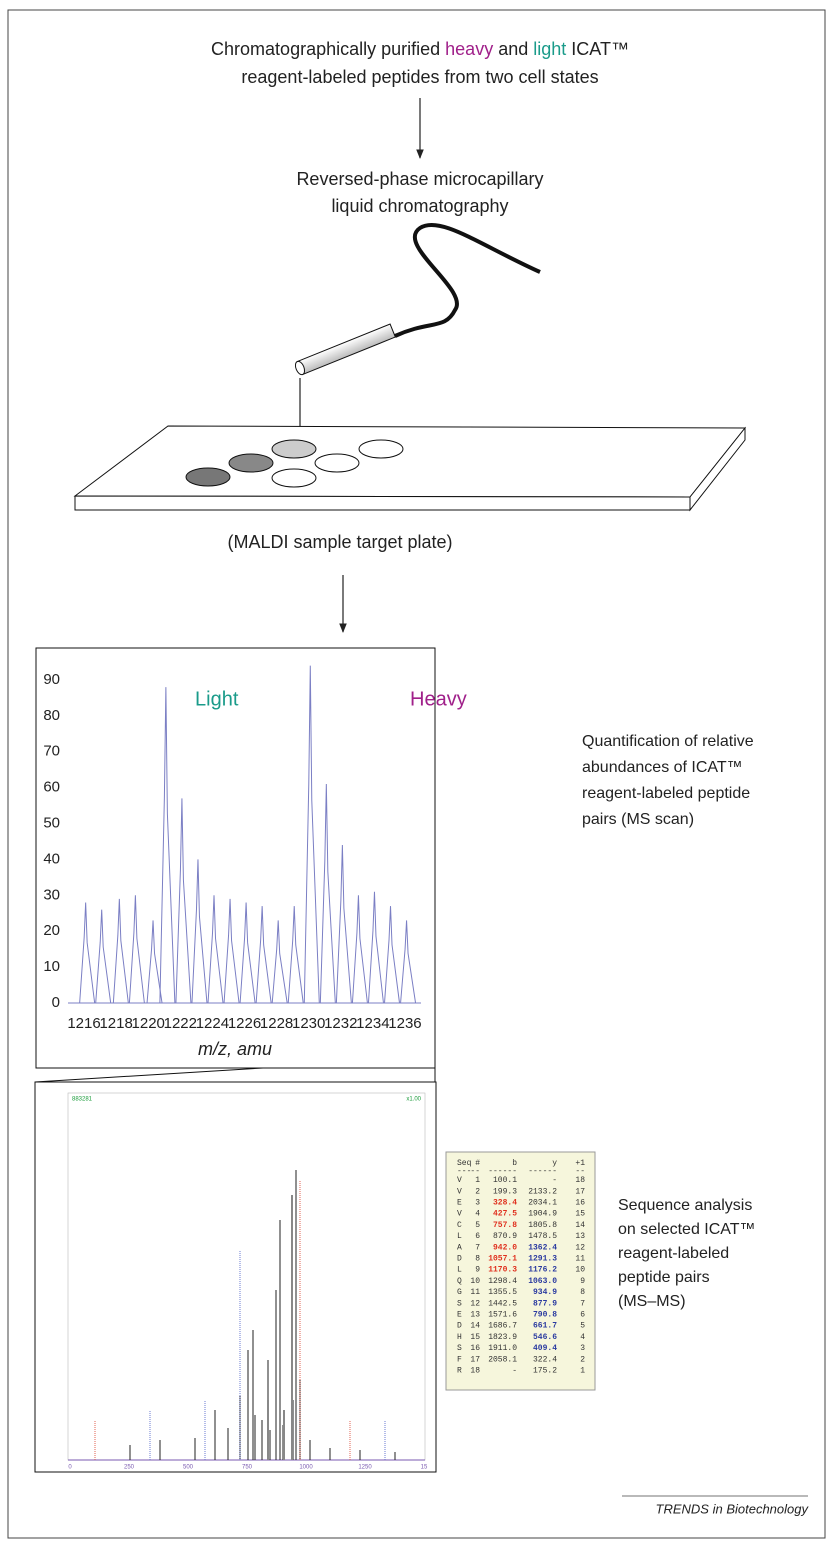 The height and width of the screenshot is (1546, 833). What do you see at coordinates (545, 1348) in the screenshot?
I see `table-cell: 409.4` at bounding box center [545, 1348].